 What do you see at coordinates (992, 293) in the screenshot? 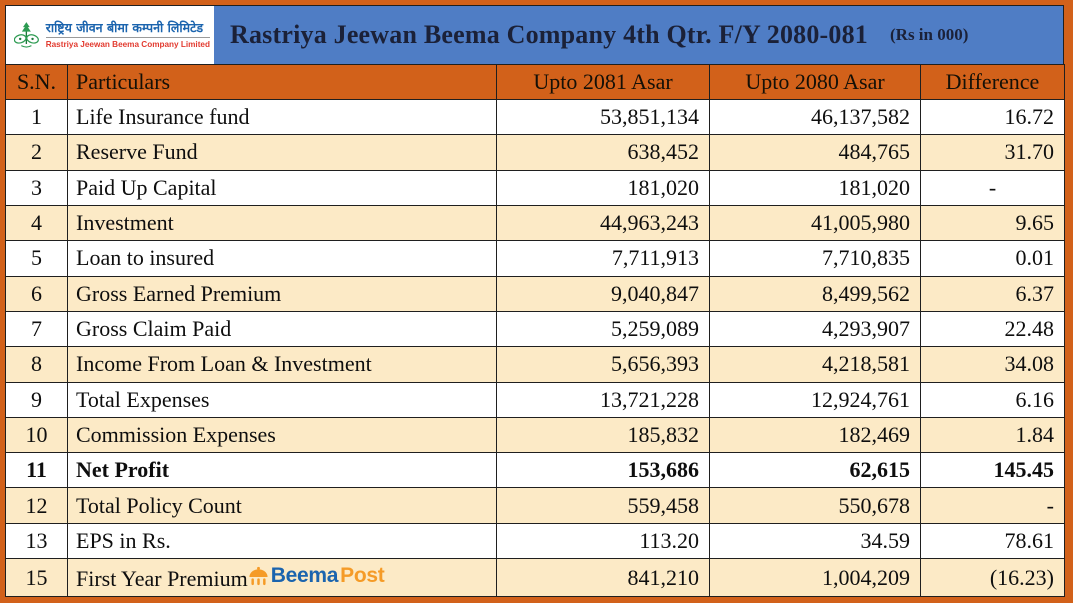
I see `cell-difference: 6.37` at bounding box center [992, 293].